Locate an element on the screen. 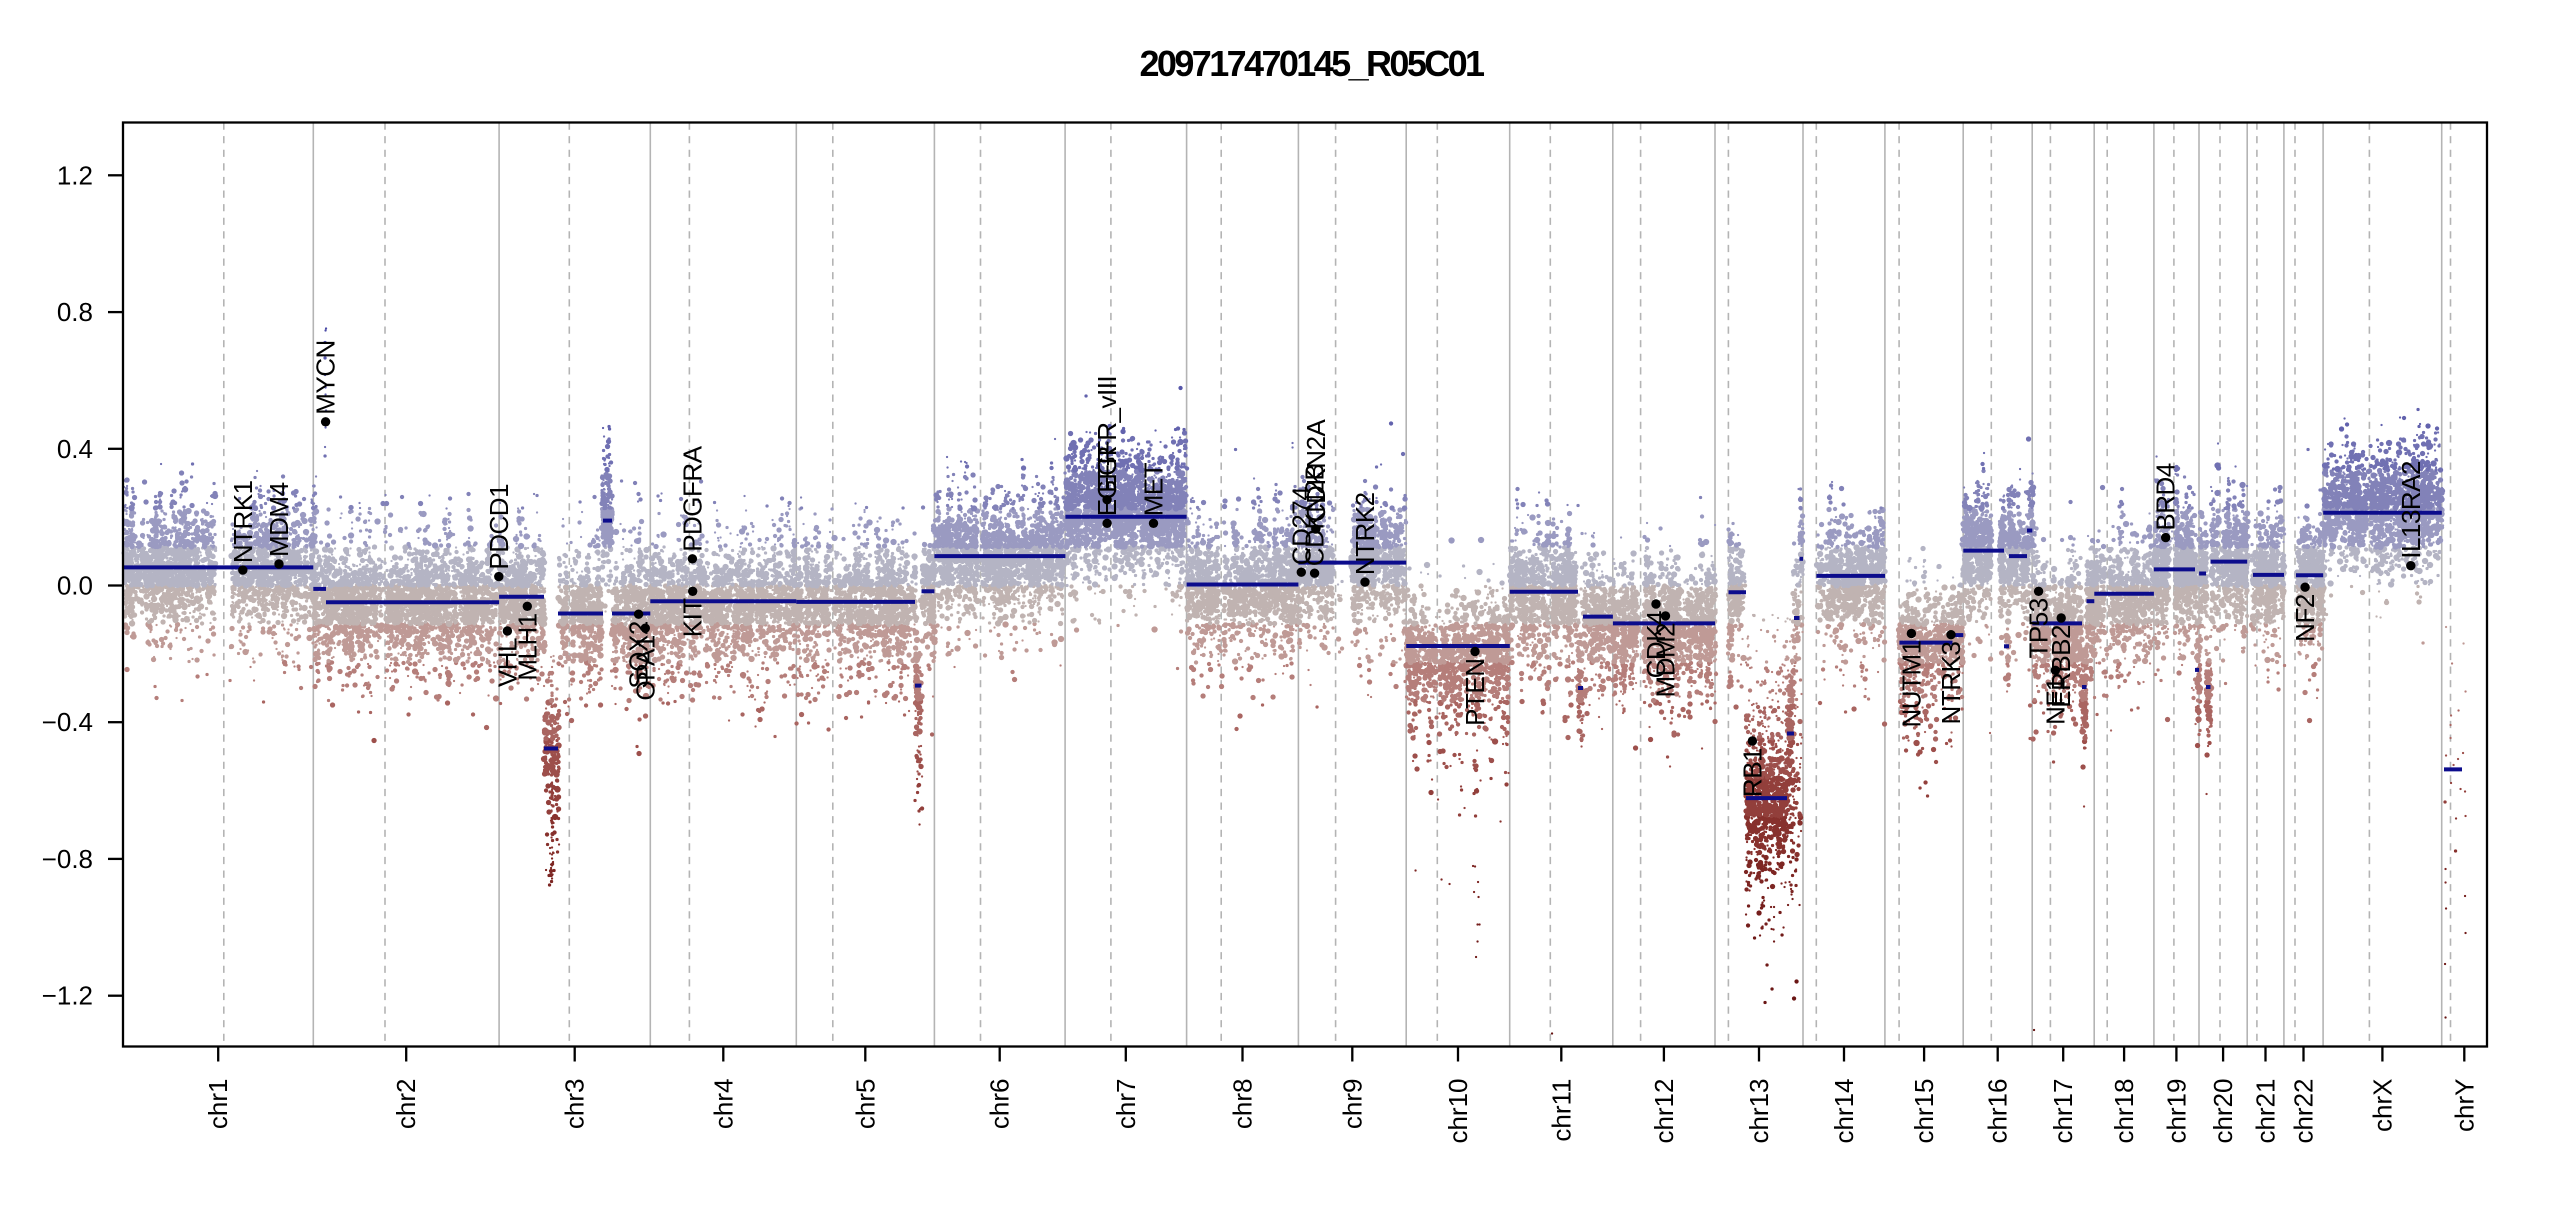  svg-text: 0.8 is located at coordinates (75, 312).